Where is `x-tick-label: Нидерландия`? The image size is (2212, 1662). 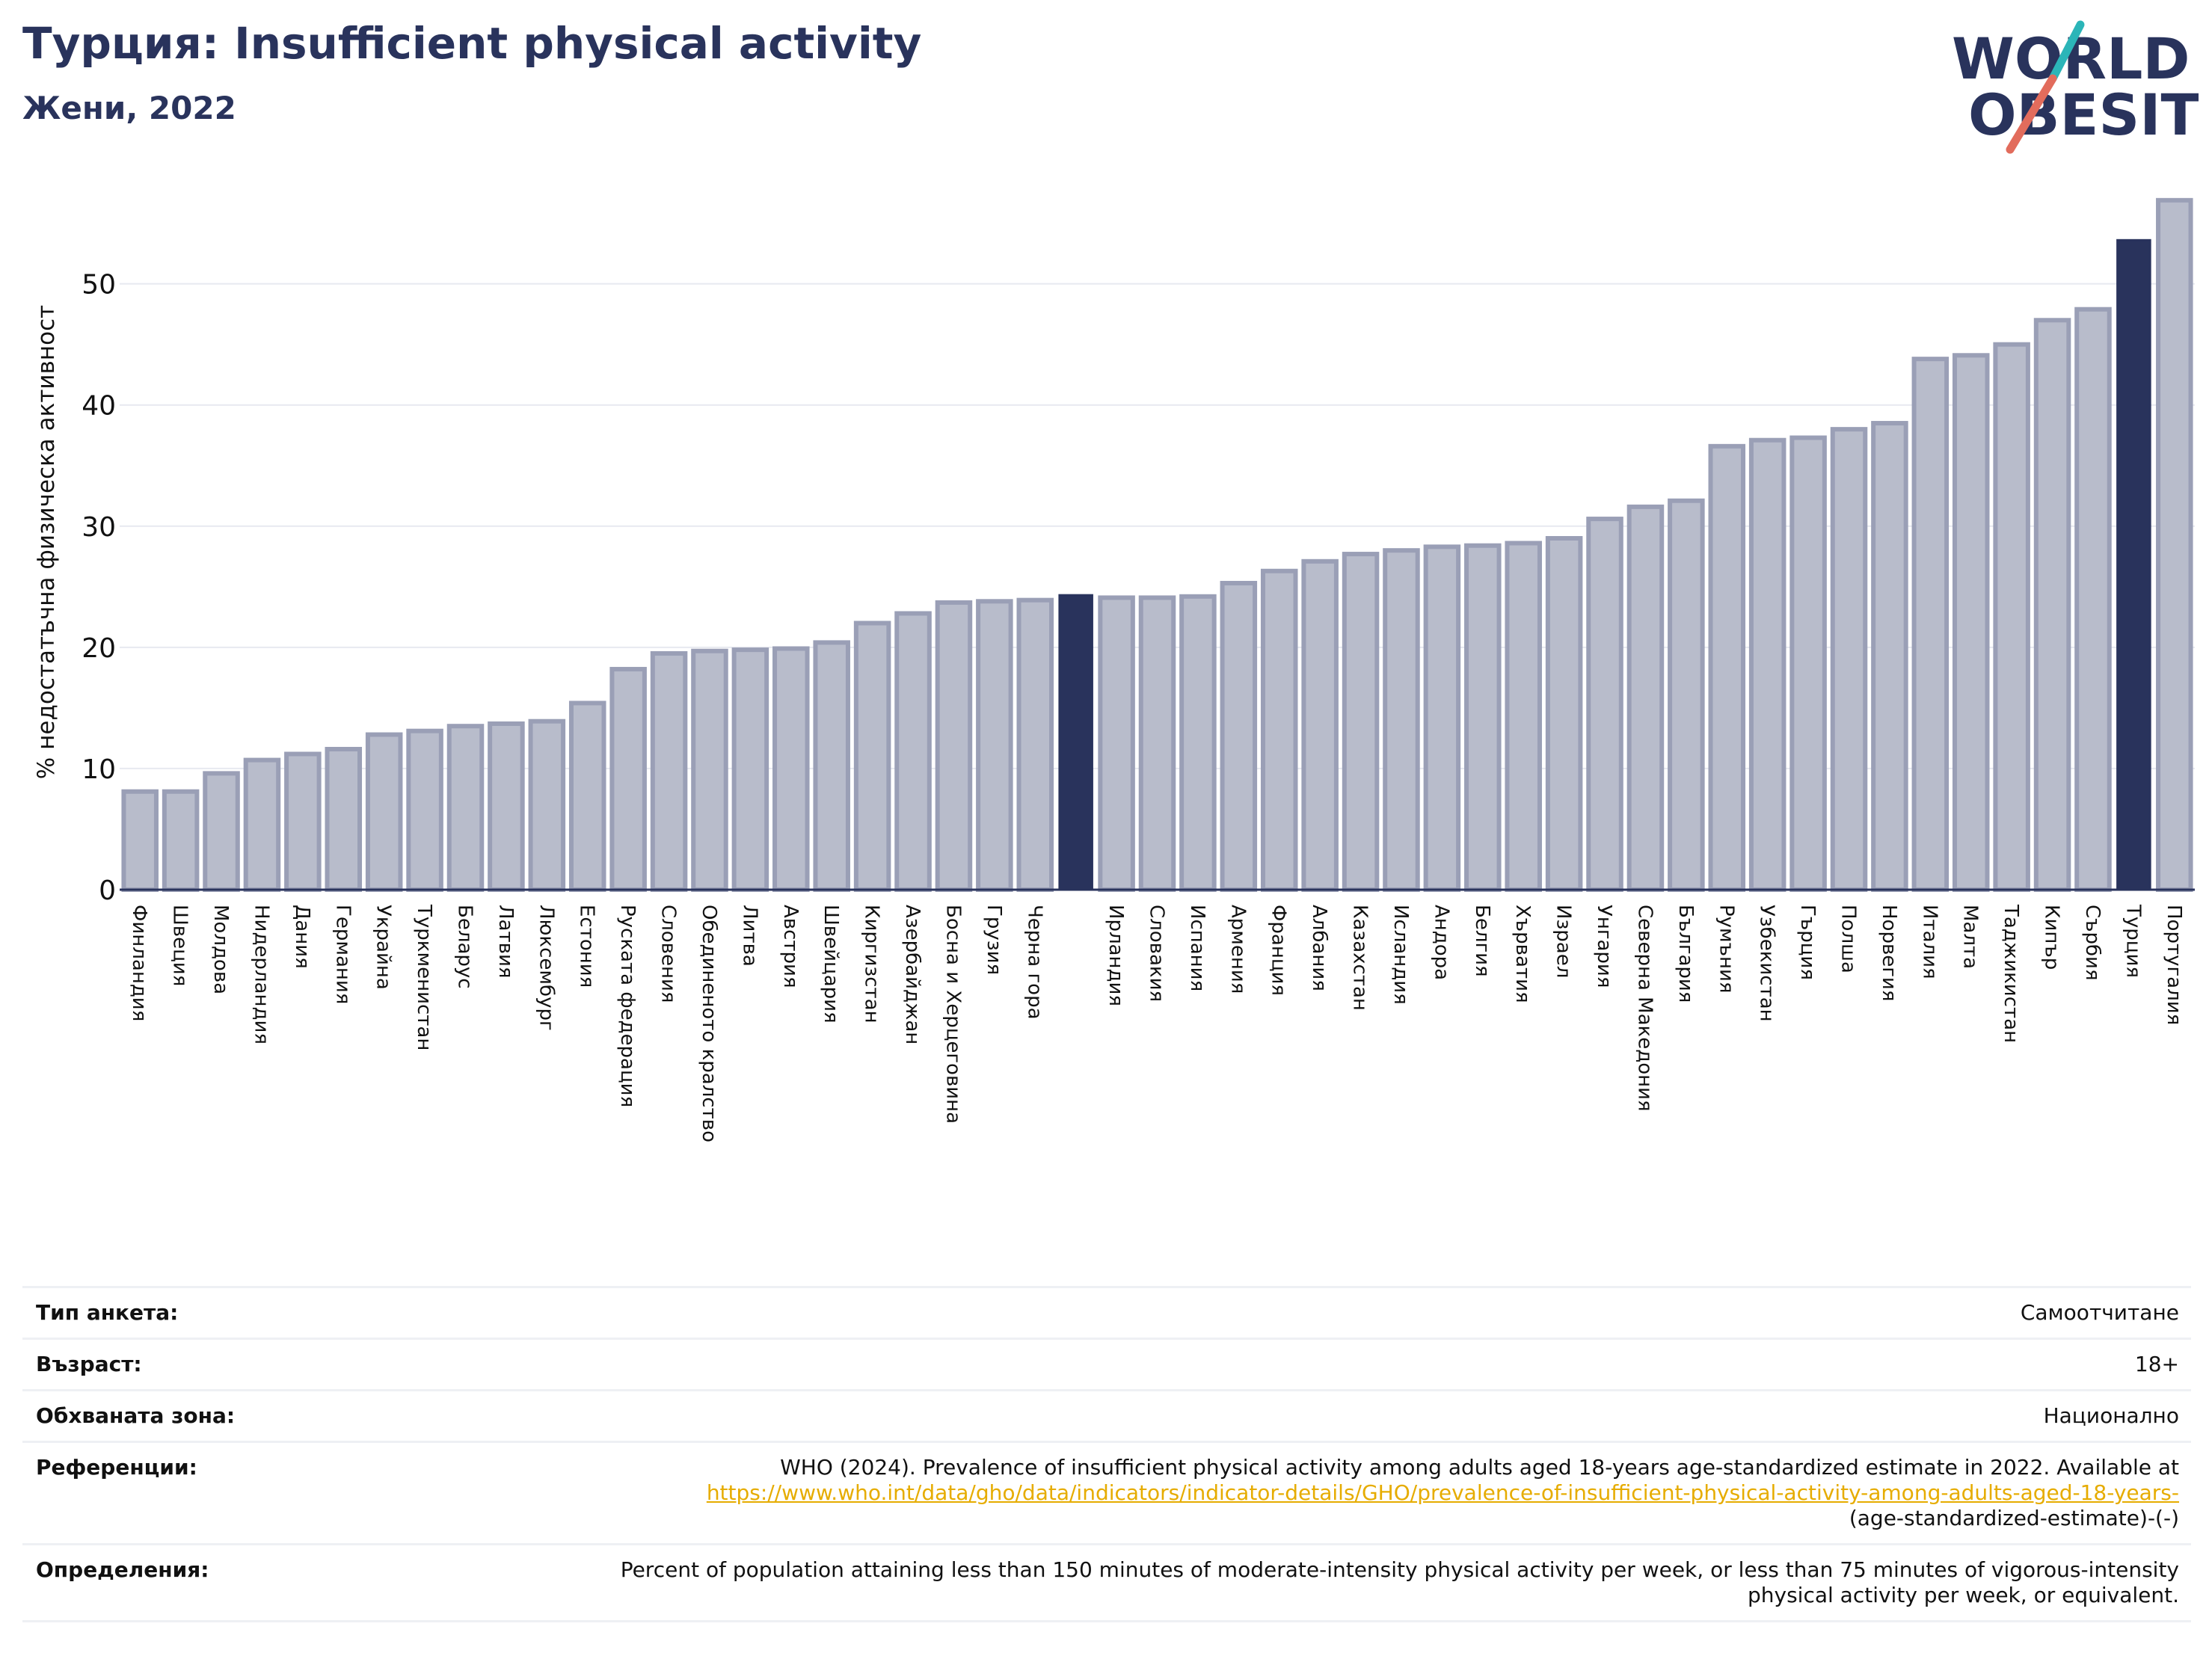
x-tick-label: Нидерландия is located at coordinates (261, 974).